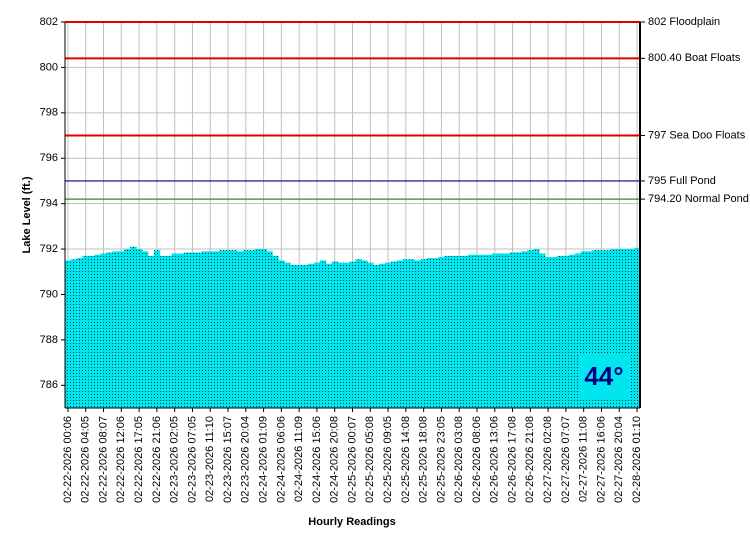 The height and width of the screenshot is (555, 750). I want to click on x-tick-label: 02-22-2026 00:06, so click(68, 459).